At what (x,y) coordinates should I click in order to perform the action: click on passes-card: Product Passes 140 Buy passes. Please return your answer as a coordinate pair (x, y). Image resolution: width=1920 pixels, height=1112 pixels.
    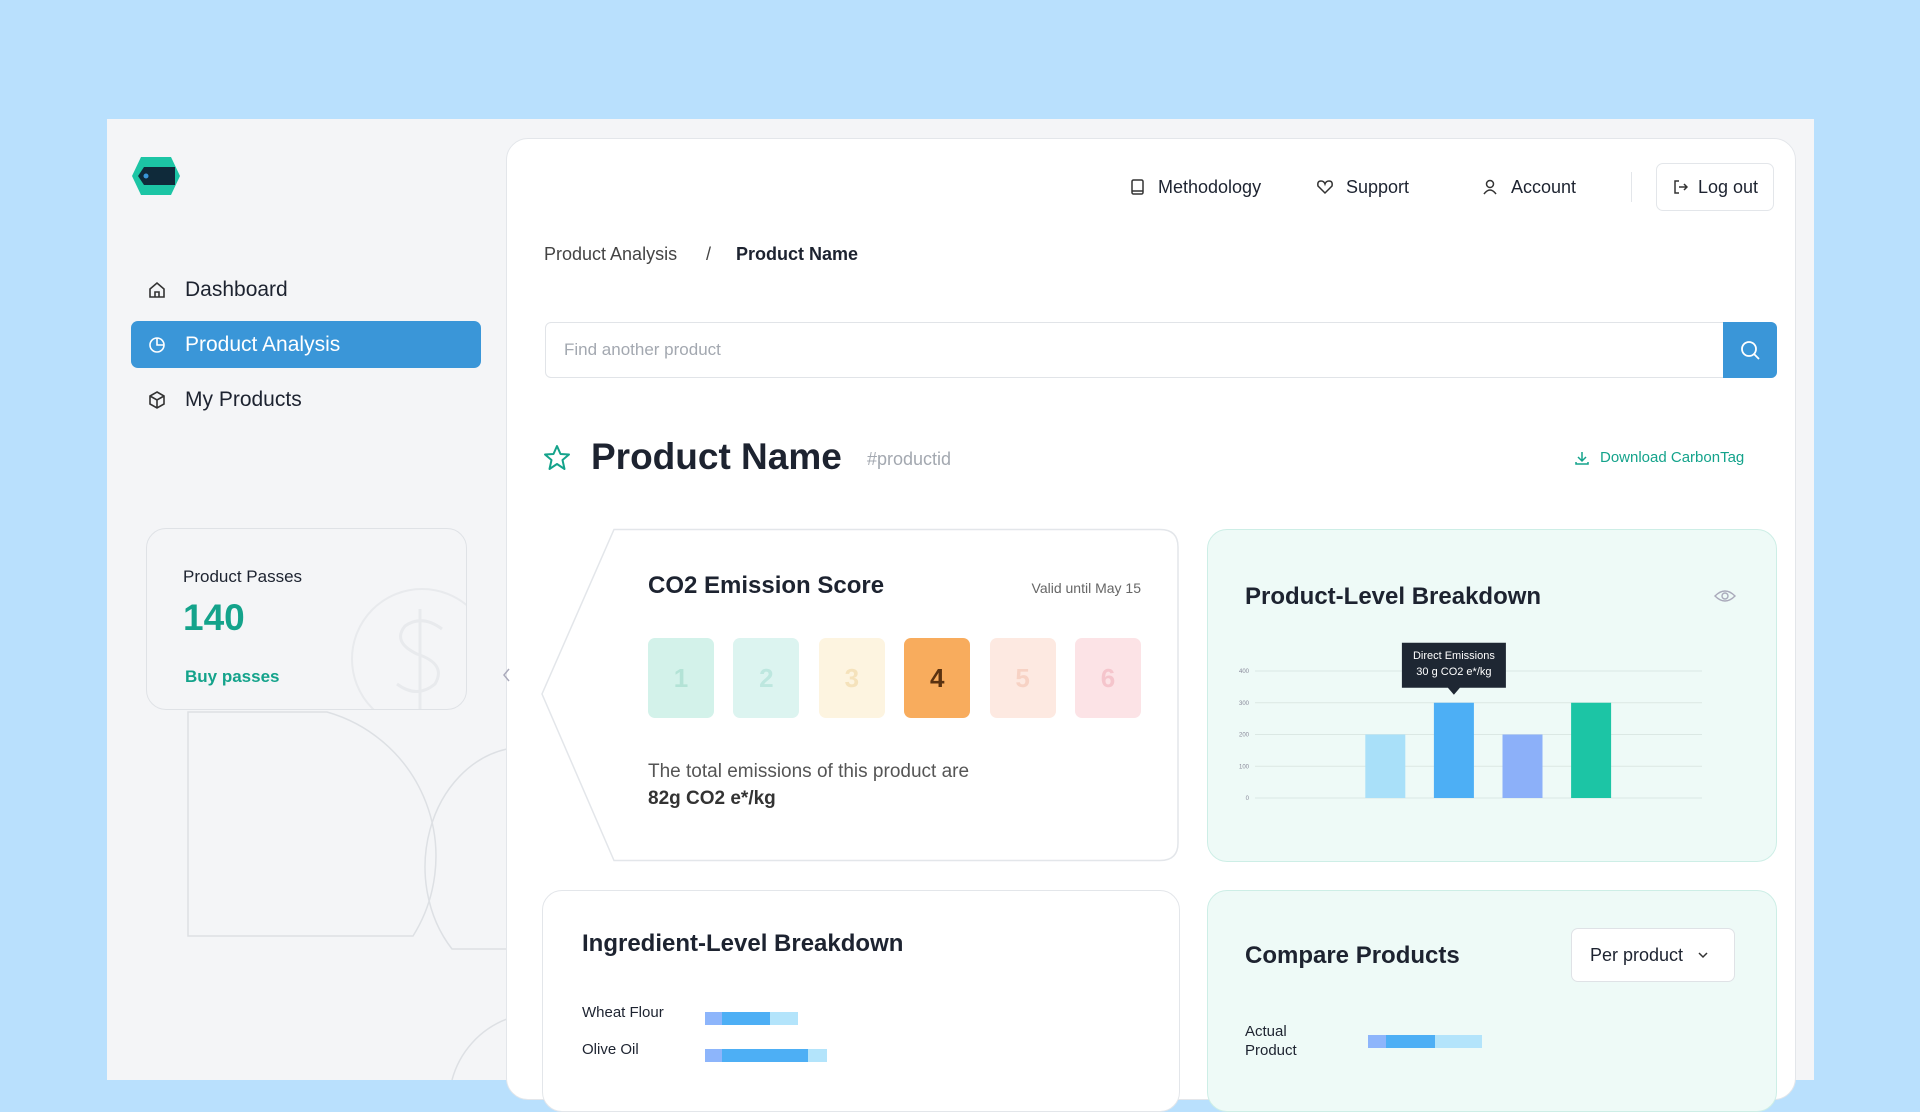
    Looking at the image, I should click on (306, 619).